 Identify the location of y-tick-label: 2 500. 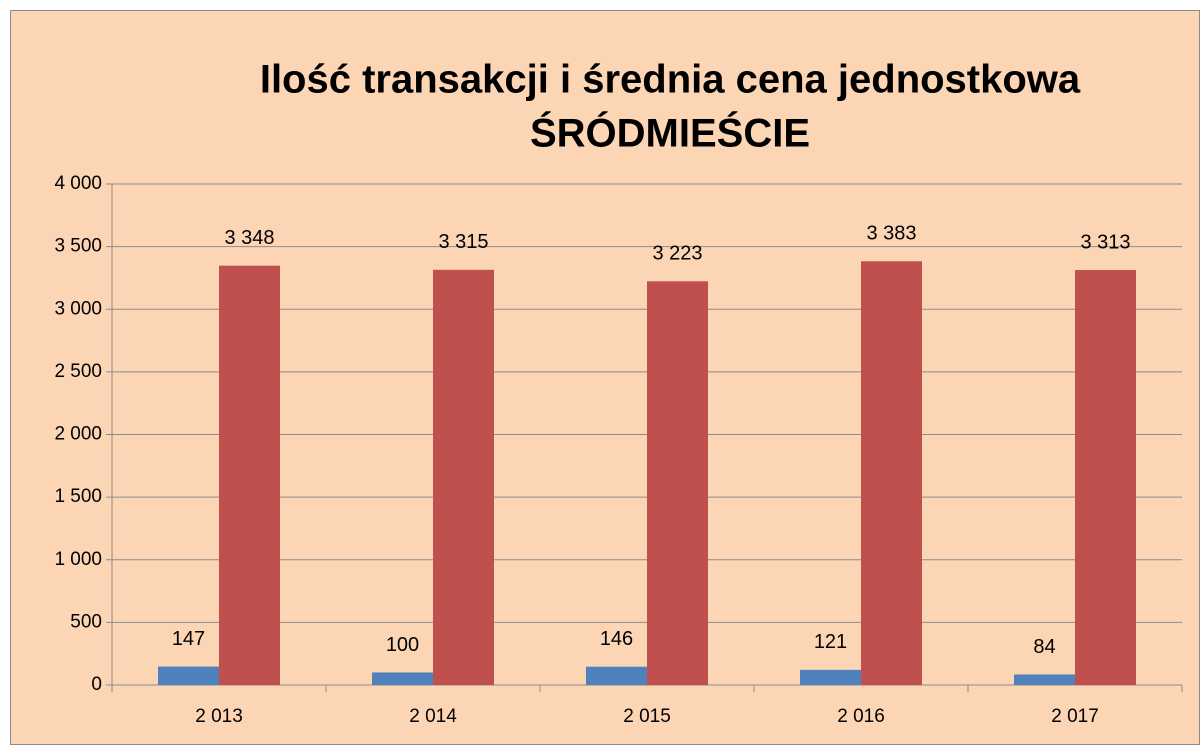
(78, 371).